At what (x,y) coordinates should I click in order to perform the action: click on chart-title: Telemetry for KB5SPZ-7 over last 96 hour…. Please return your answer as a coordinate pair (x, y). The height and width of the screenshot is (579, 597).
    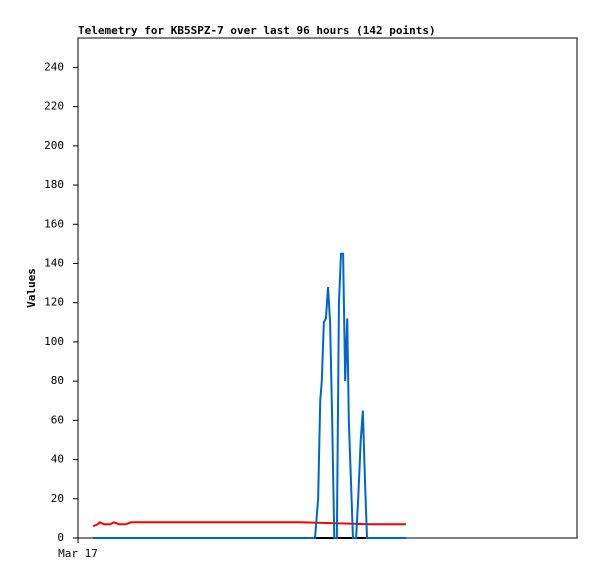
    Looking at the image, I should click on (257, 30).